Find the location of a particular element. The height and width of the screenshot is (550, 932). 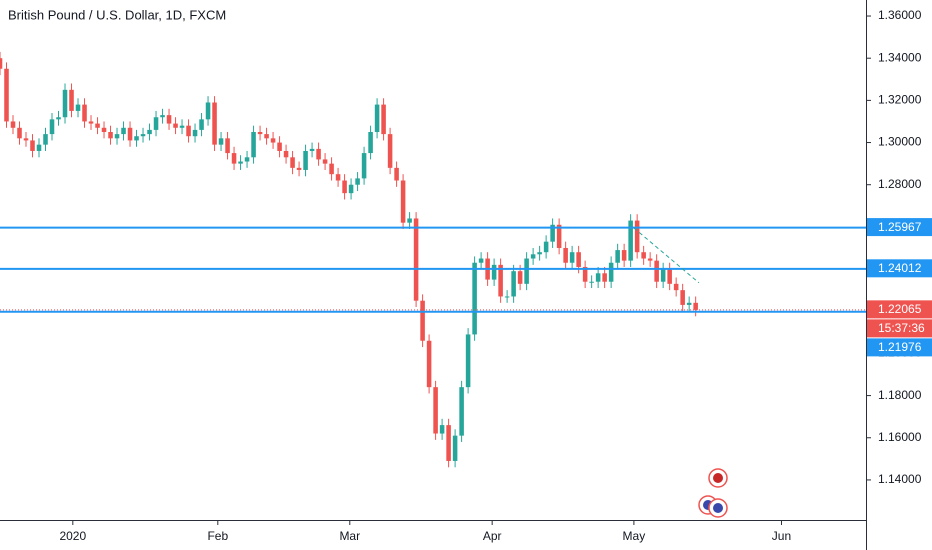

x-tick-label: Jun is located at coordinates (781, 536).